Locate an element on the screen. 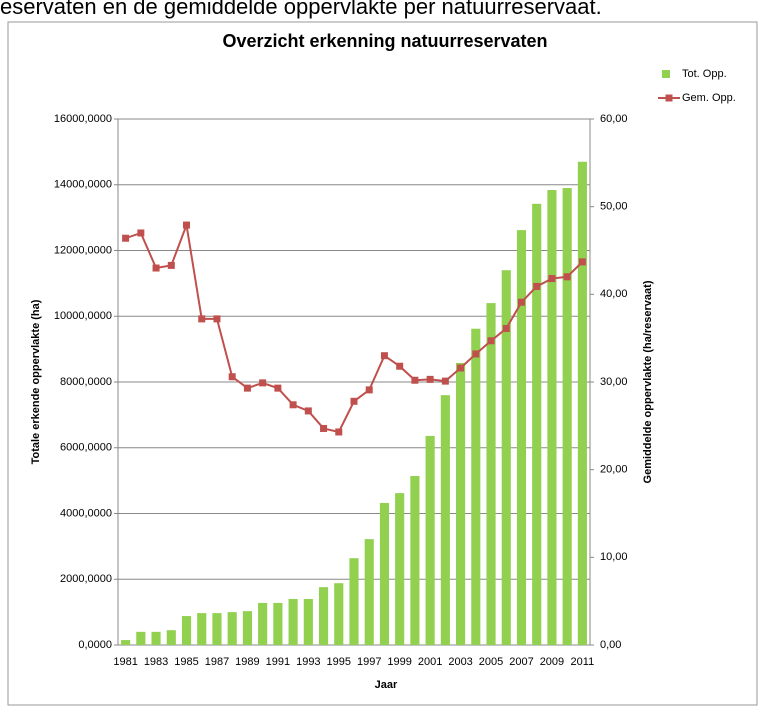 Image resolution: width=769 pixels, height=706 pixels. x-tick-label: 1993 is located at coordinates (308, 662).